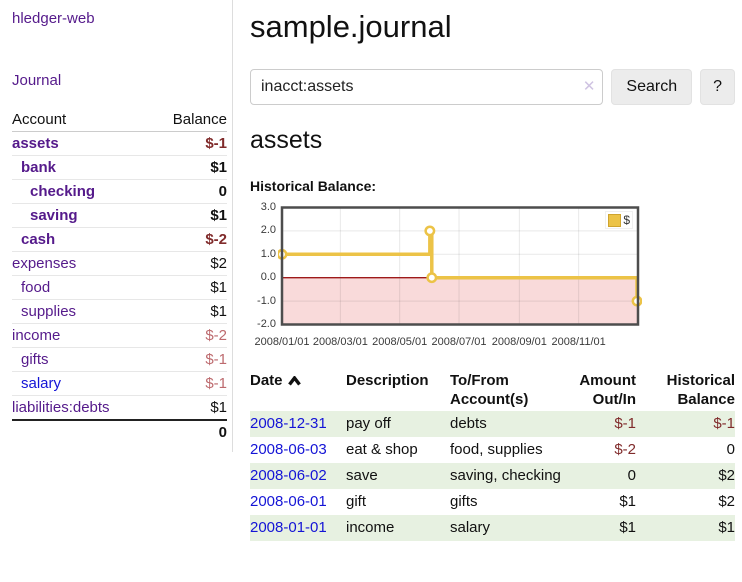 The width and height of the screenshot is (742, 582). I want to click on register-amount: $-2, so click(625, 449).